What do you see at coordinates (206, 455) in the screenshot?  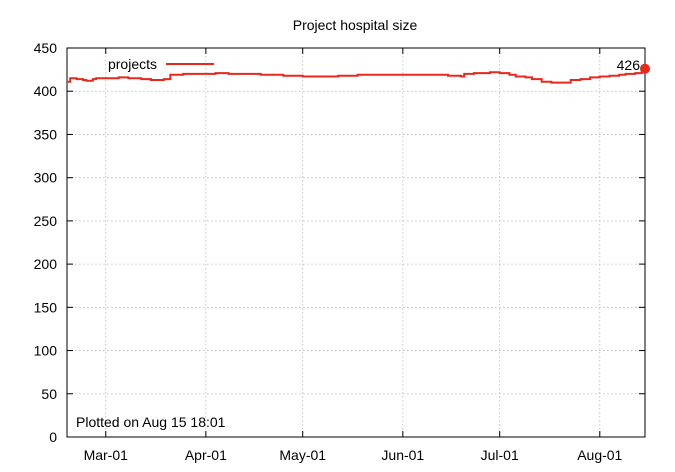 I see `x-tick-label: Apr-01` at bounding box center [206, 455].